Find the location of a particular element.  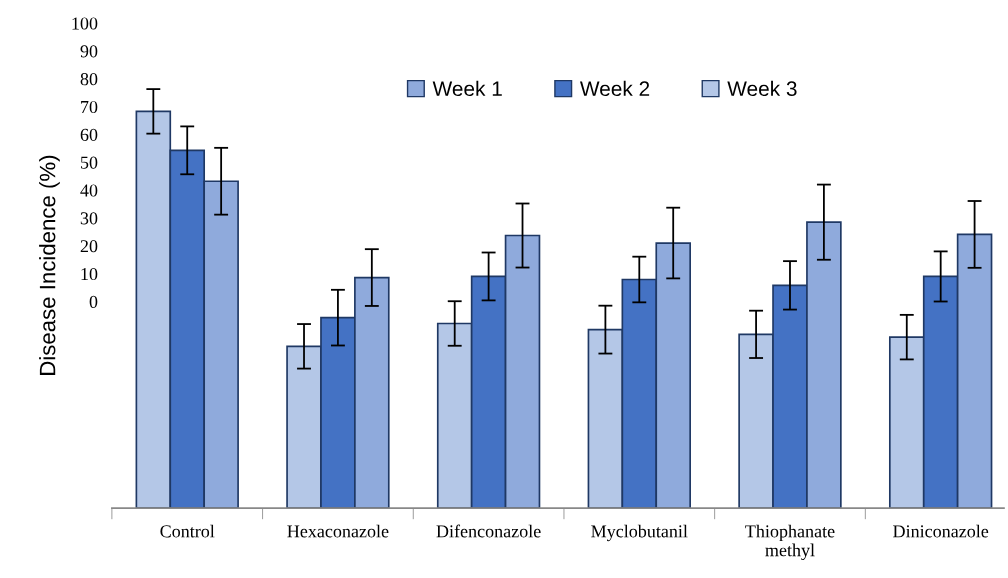

legend-label: Week 2 is located at coordinates (614, 88).